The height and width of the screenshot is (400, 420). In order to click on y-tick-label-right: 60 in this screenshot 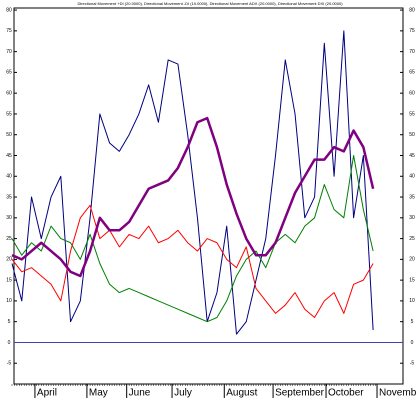, I will do `click(412, 93)`.